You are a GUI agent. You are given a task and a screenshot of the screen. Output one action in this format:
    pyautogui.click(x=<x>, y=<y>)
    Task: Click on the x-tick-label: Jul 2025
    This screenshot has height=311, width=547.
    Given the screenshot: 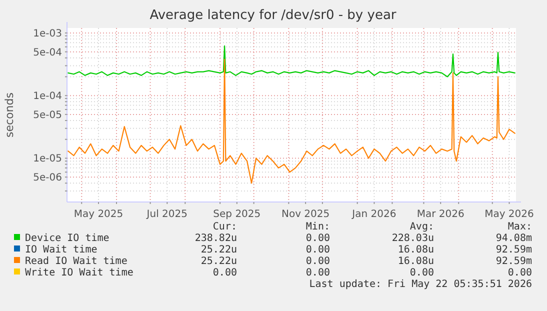 What is the action you would take?
    pyautogui.click(x=167, y=214)
    